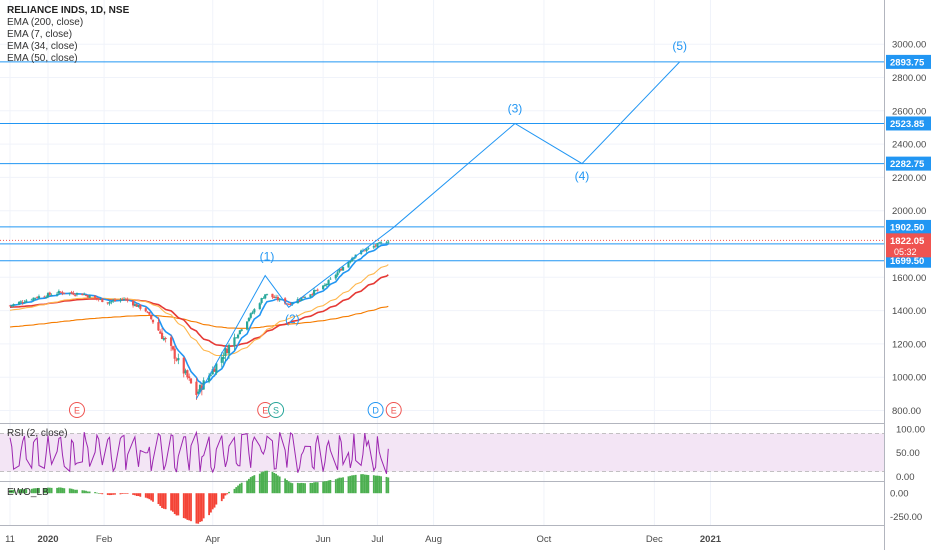  Describe the element at coordinates (10, 539) in the screenshot. I see `time-tick-label: 11` at that location.